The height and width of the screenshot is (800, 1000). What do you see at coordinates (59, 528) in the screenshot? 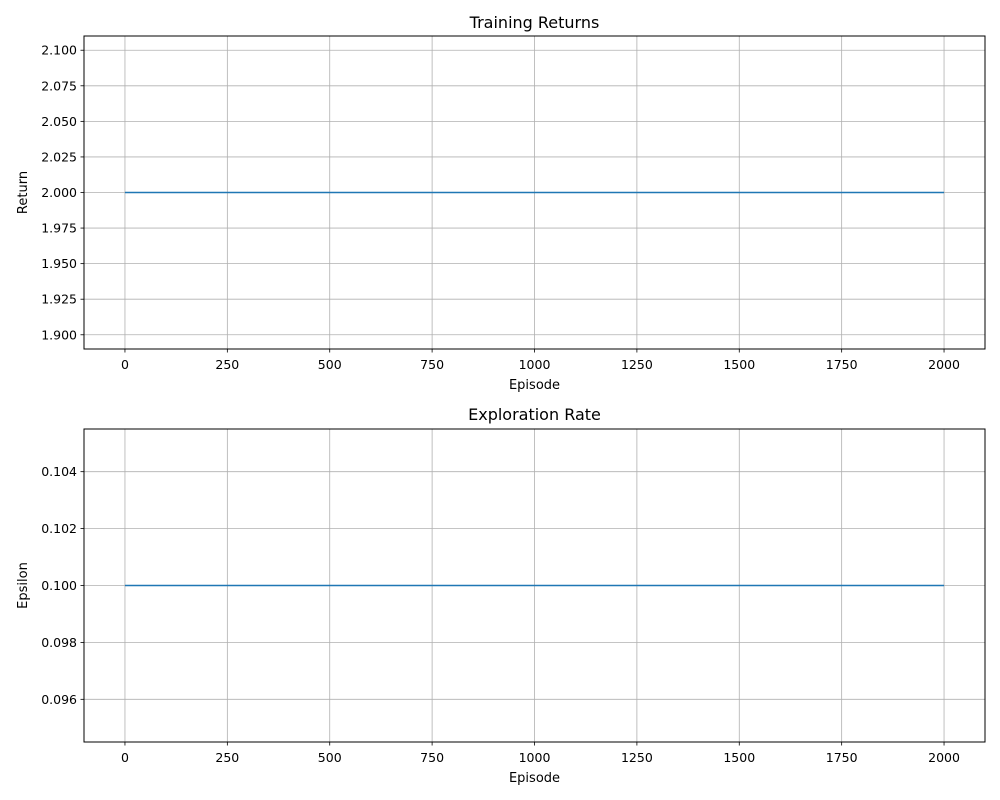
I see `y-tick-label: 0.102` at bounding box center [59, 528].